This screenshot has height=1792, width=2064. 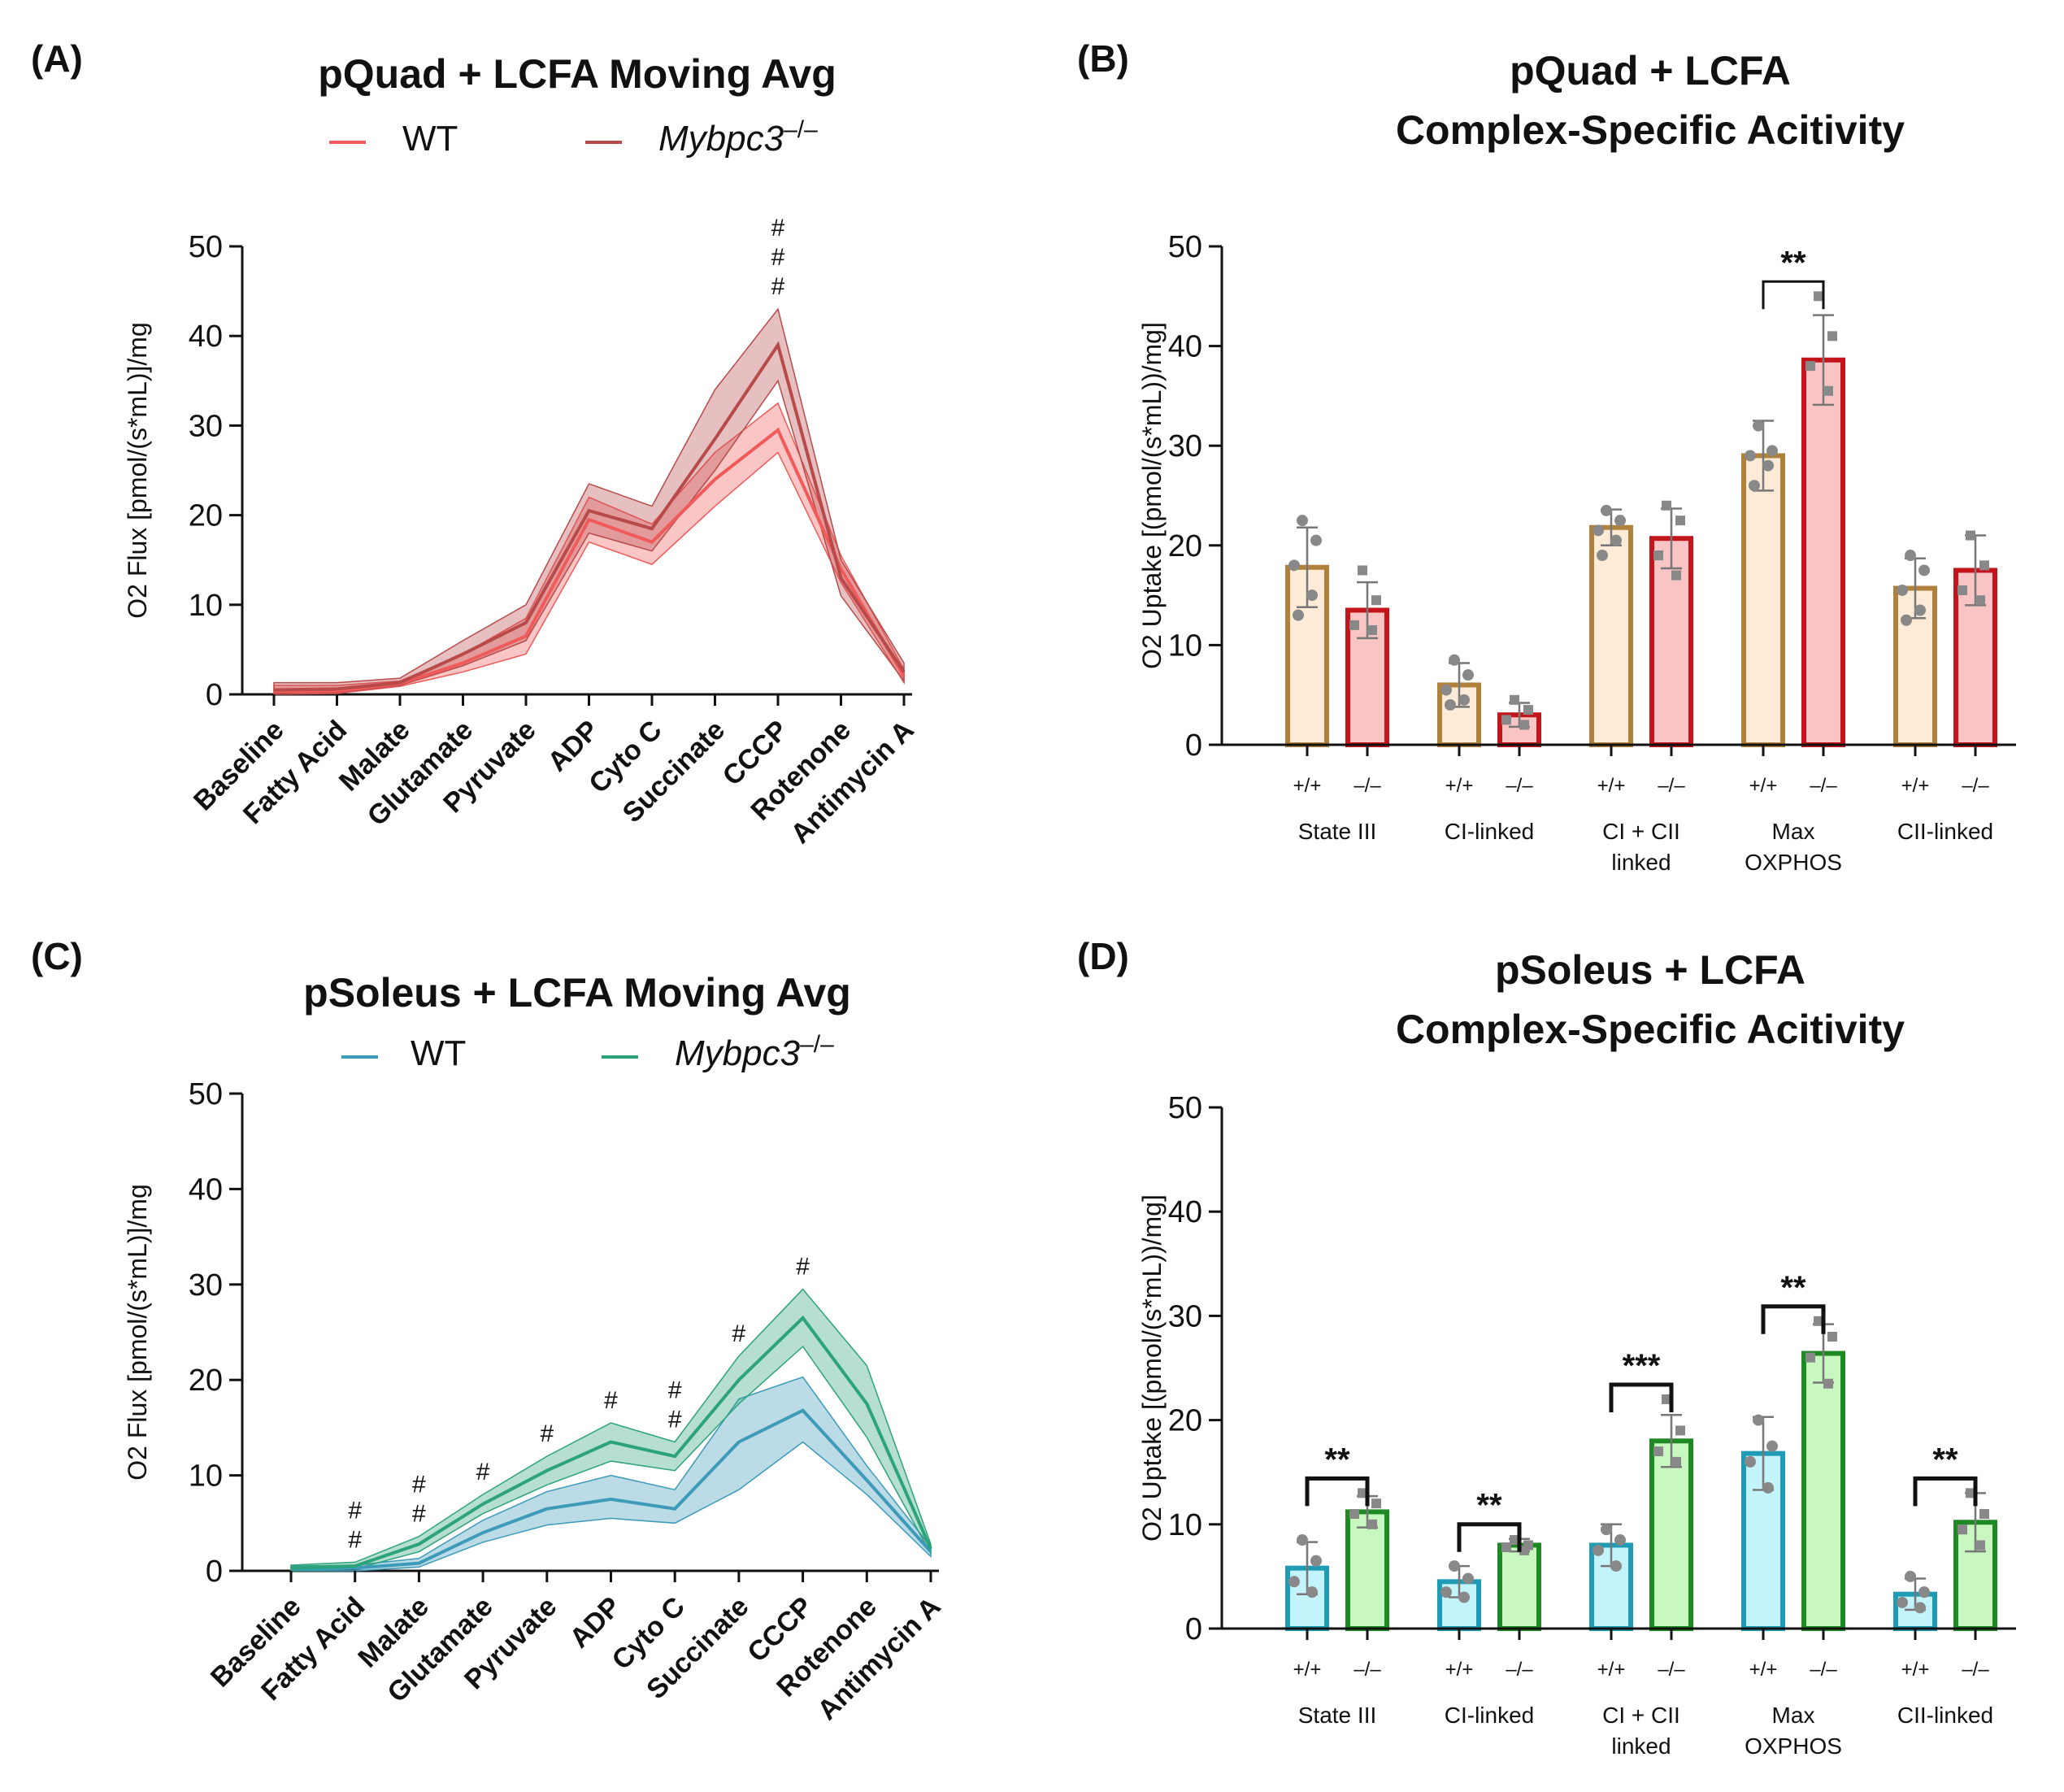 I want to click on group-label: State III, so click(x=1337, y=831).